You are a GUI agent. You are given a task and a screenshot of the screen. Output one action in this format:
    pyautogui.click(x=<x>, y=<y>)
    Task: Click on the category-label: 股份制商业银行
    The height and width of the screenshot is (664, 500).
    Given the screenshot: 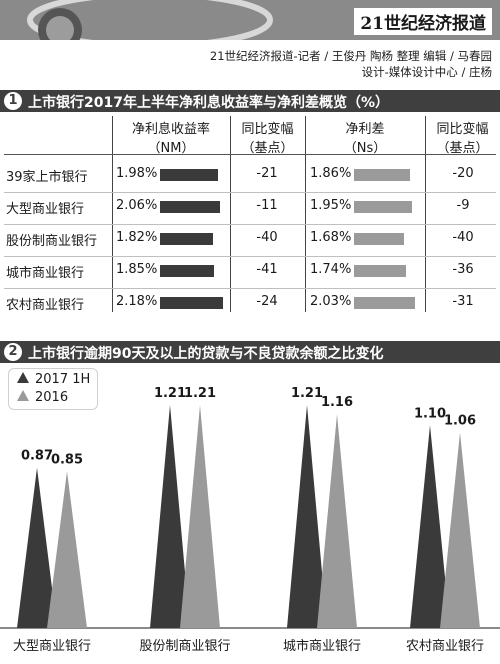 What is the action you would take?
    pyautogui.click(x=184, y=646)
    